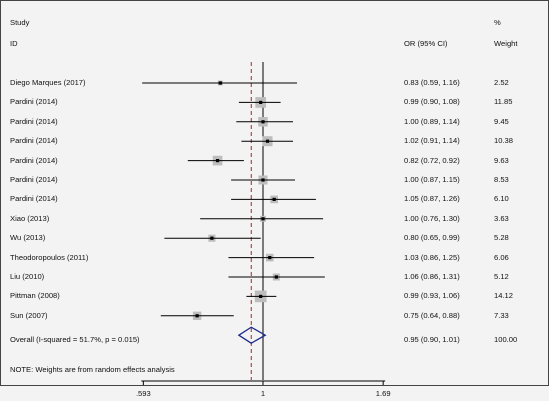 This screenshot has height=401, width=549. What do you see at coordinates (143, 393) in the screenshot?
I see `x-tick-label: .593` at bounding box center [143, 393].